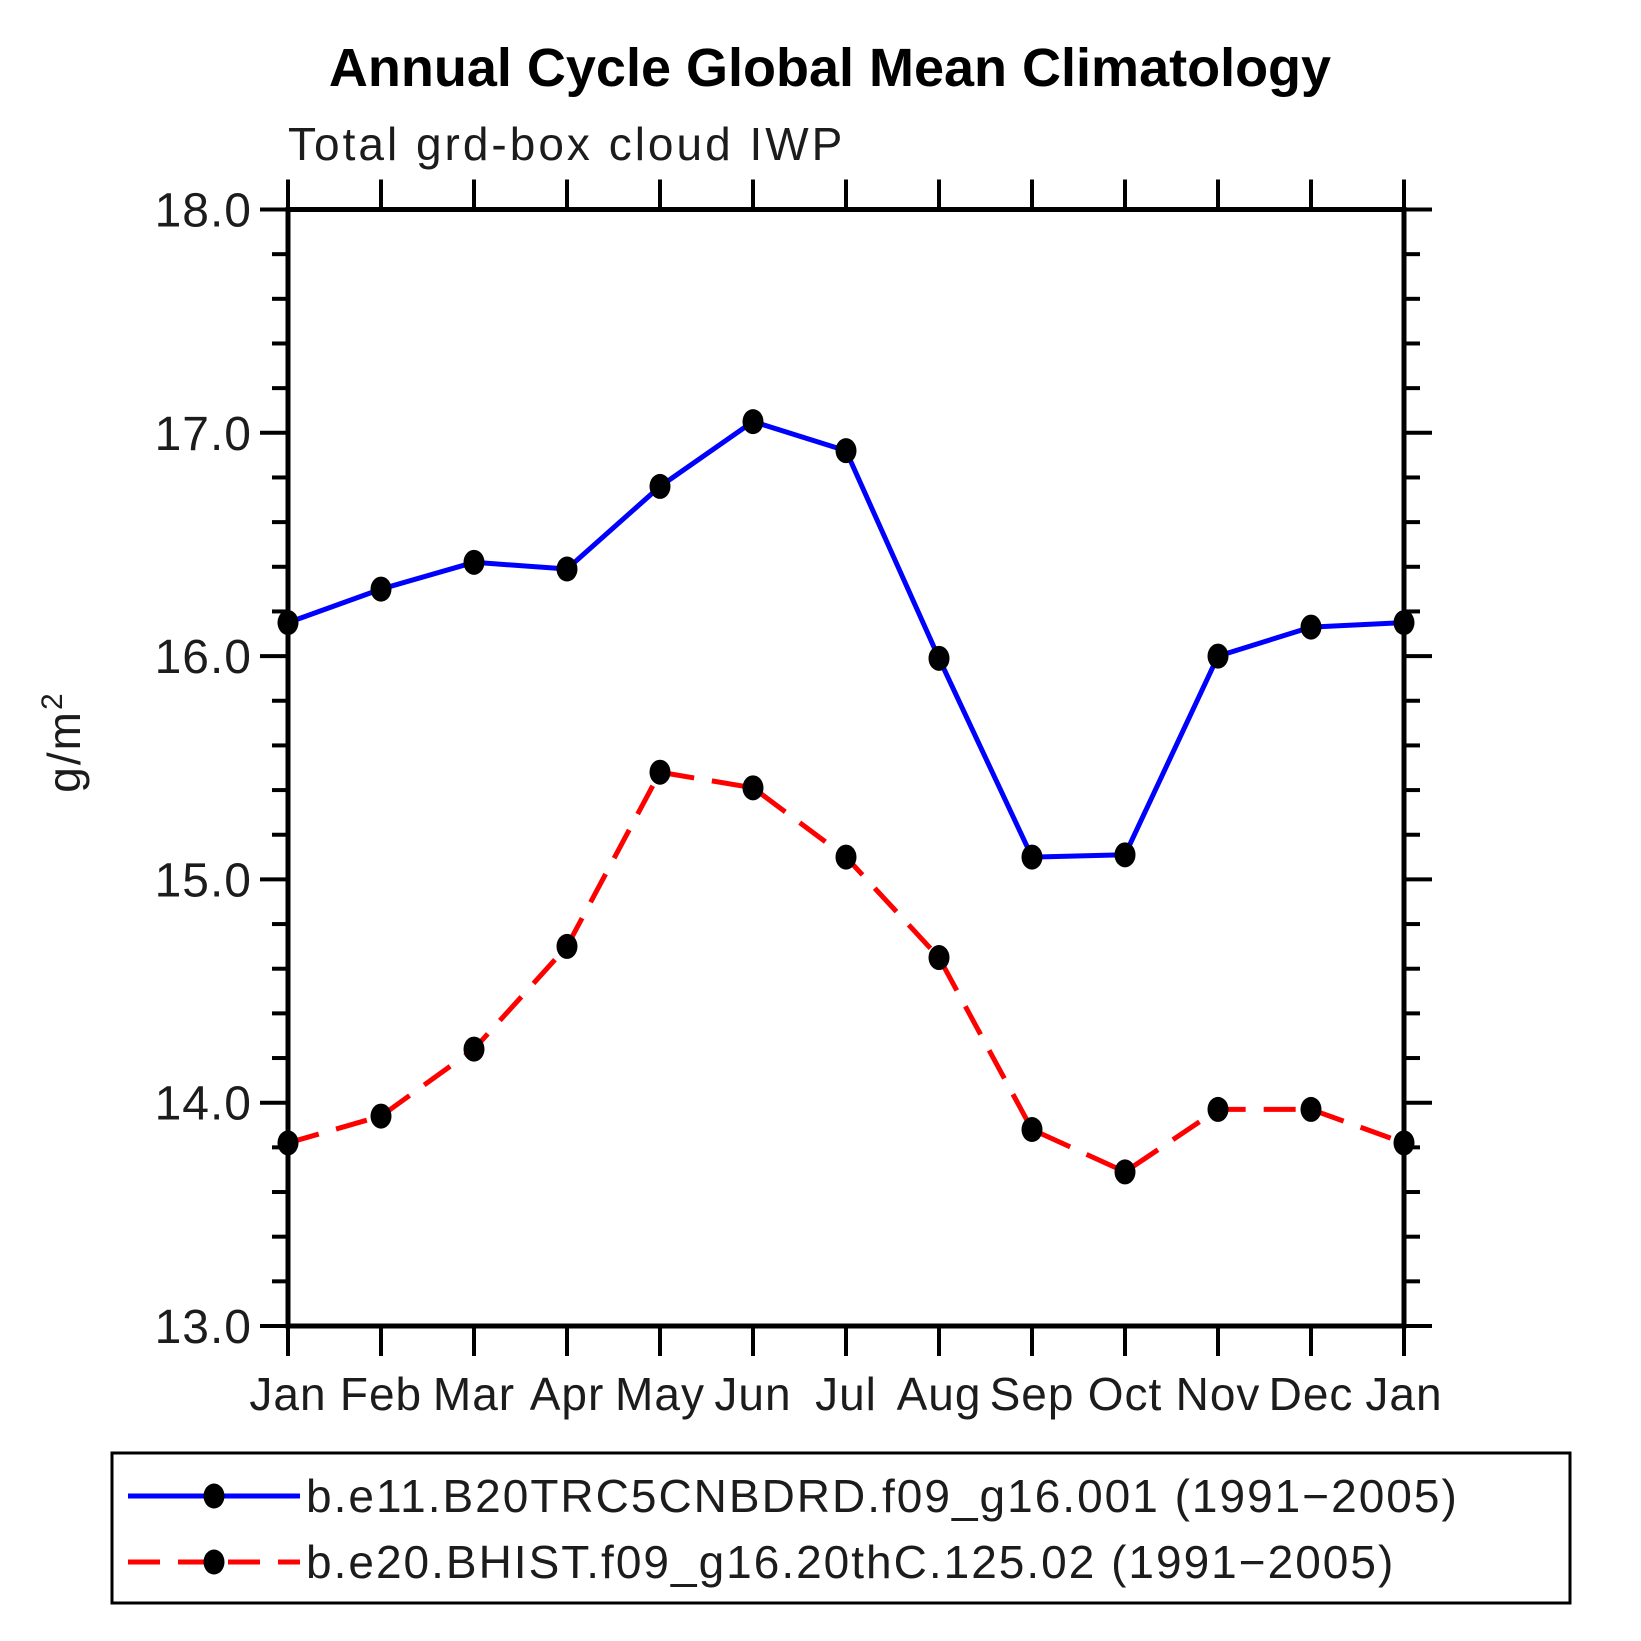 This screenshot has width=1641, height=1641. I want to click on y-axis-tick-label: 16.0, so click(203, 657).